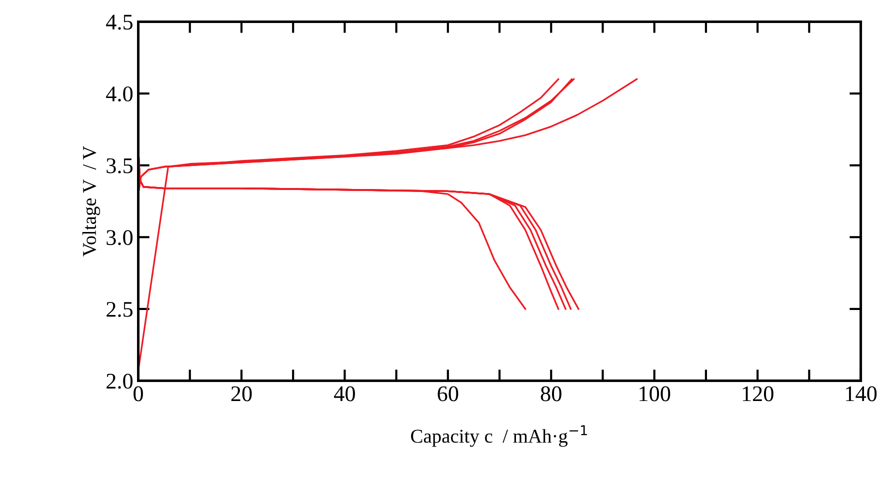 This screenshot has width=892, height=482. Describe the element at coordinates (119, 166) in the screenshot. I see `y-tick-label: 3.5` at that location.